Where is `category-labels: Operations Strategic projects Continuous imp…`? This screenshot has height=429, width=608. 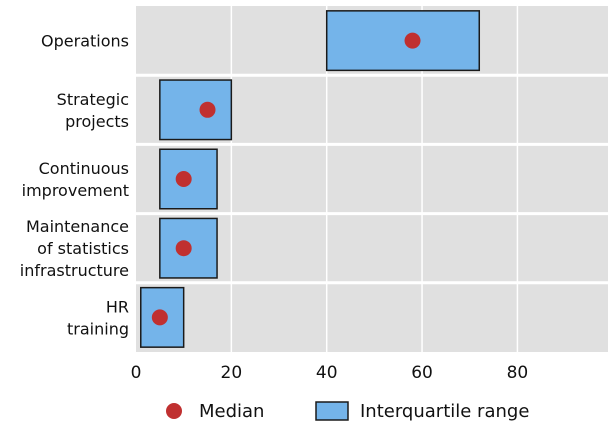 category-labels: Operations Strategic projects Continuous imp… is located at coordinates (74, 185).